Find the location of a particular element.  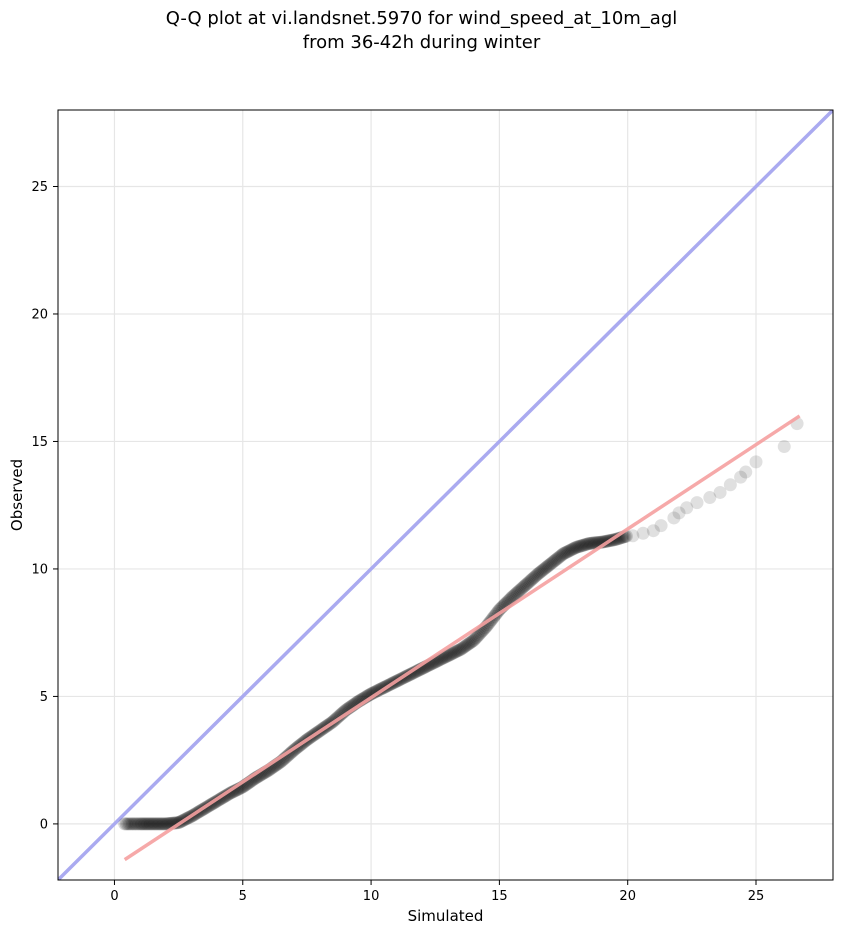

y-axis-label: Observed is located at coordinates (17, 495).